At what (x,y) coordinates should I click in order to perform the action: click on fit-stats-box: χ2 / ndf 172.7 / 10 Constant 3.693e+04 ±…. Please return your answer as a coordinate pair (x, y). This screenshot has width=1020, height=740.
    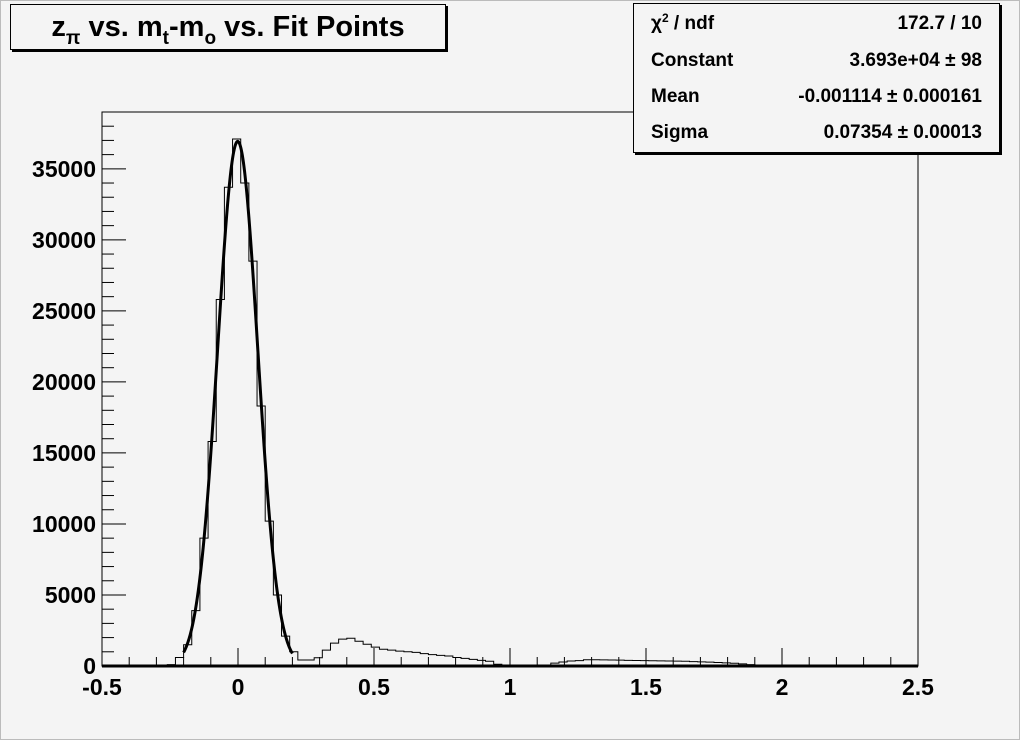
    Looking at the image, I should click on (816, 78).